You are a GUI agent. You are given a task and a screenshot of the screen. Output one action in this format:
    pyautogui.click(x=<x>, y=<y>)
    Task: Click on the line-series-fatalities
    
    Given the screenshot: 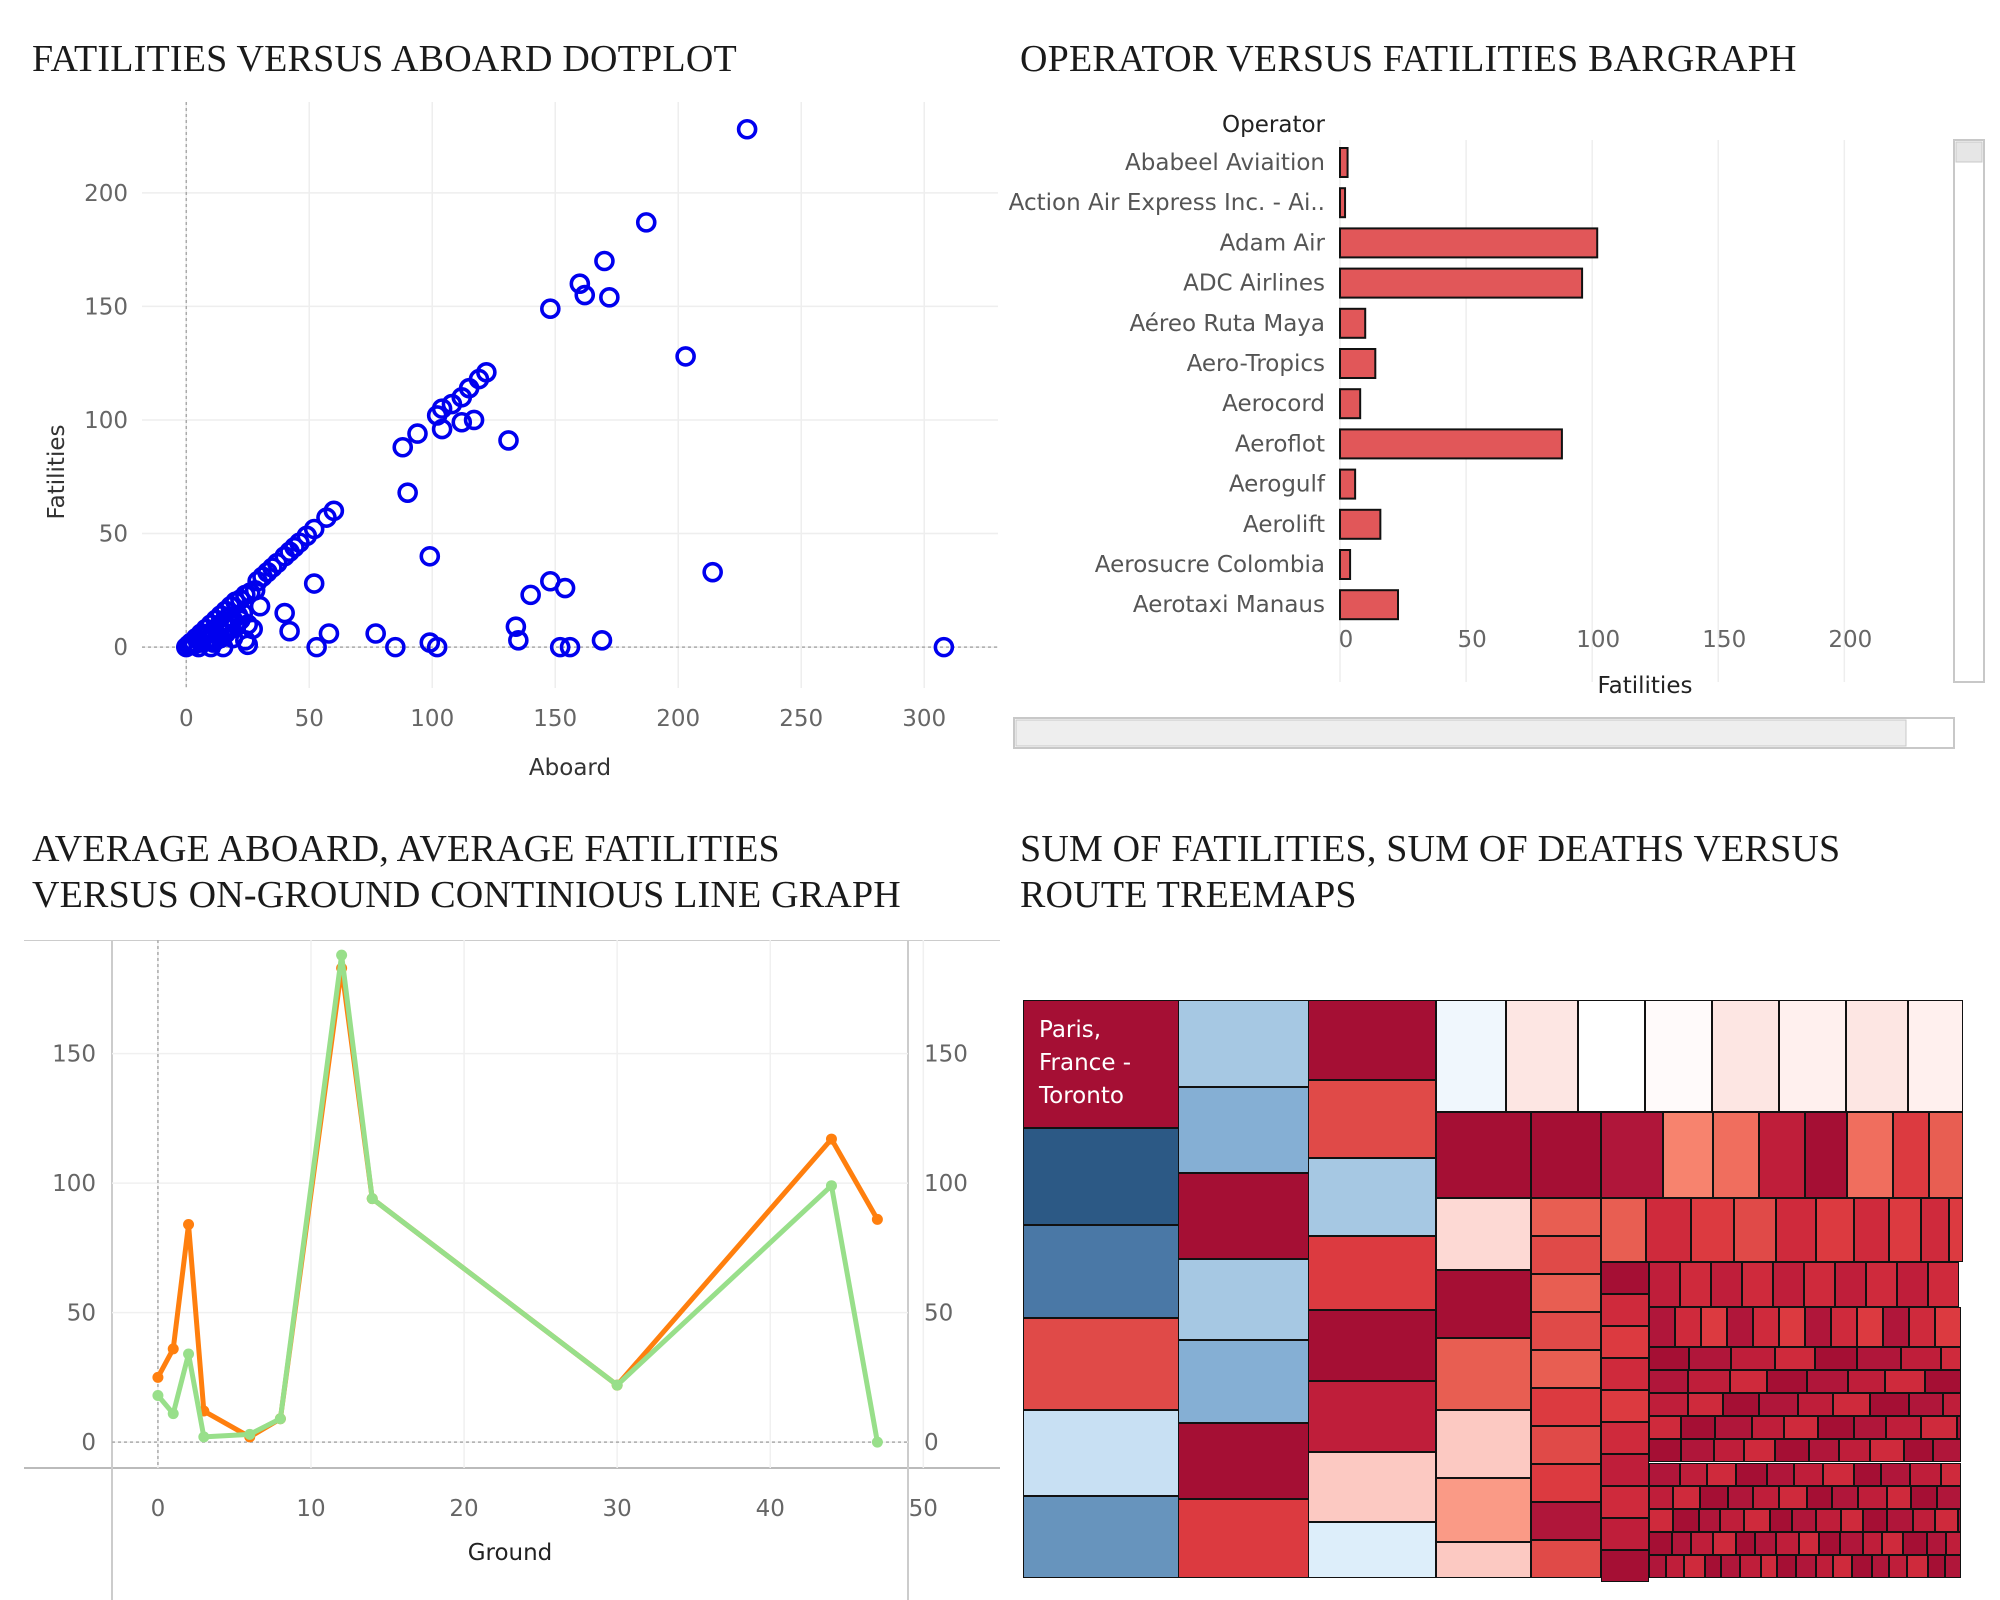 What is the action you would take?
    pyautogui.click(x=518, y=1197)
    